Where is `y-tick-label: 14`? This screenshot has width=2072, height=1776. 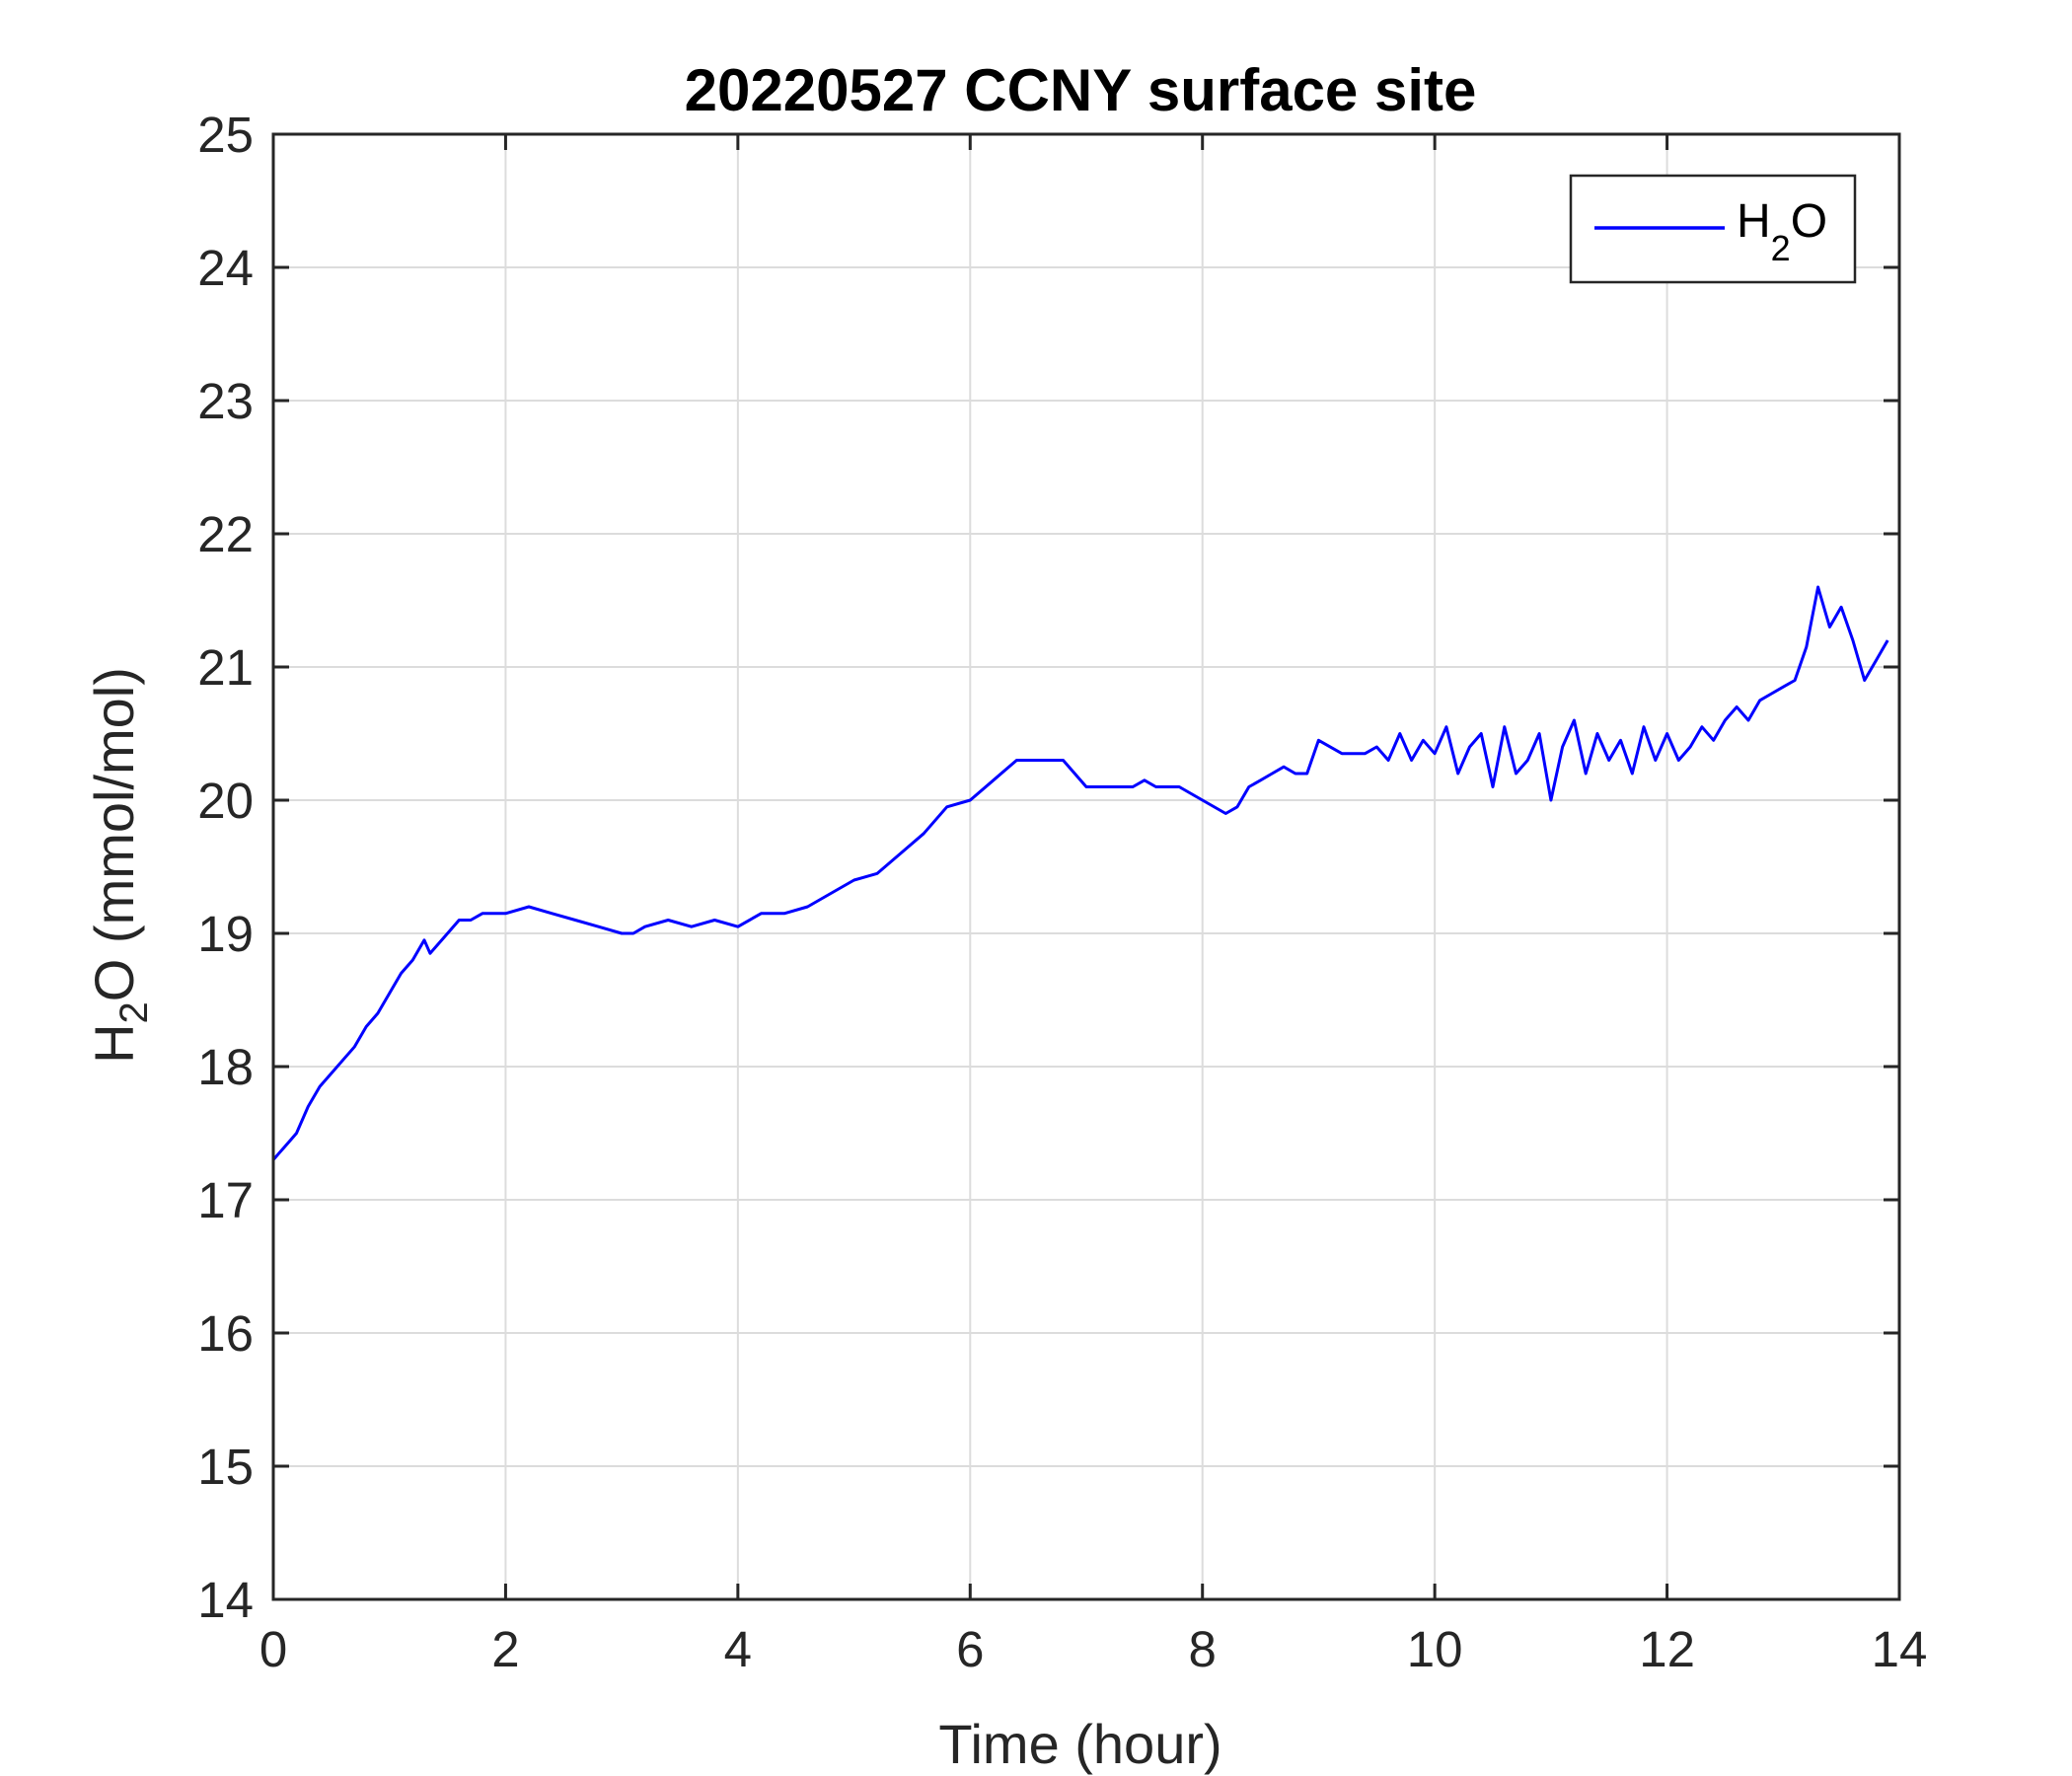
y-tick-label: 14 is located at coordinates (226, 1600).